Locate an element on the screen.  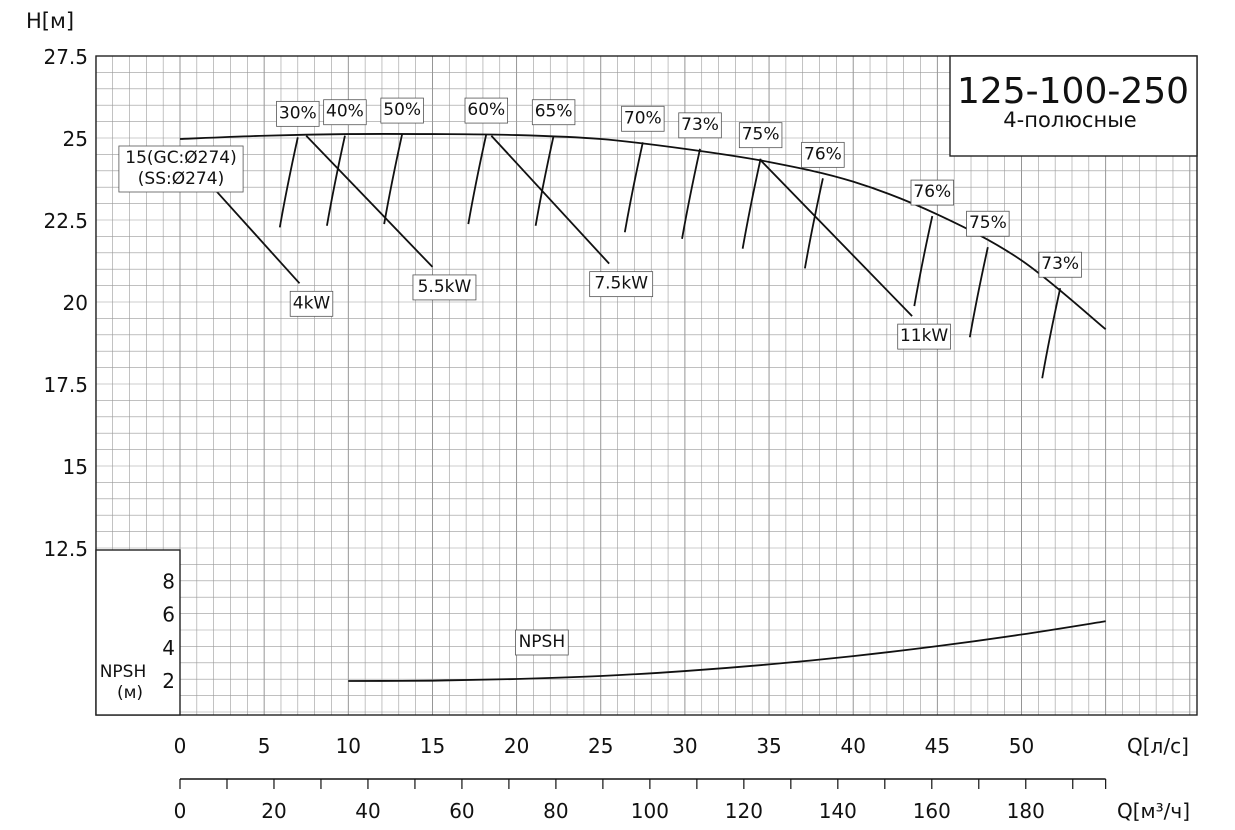
npsh-panel is located at coordinates (138, 632).